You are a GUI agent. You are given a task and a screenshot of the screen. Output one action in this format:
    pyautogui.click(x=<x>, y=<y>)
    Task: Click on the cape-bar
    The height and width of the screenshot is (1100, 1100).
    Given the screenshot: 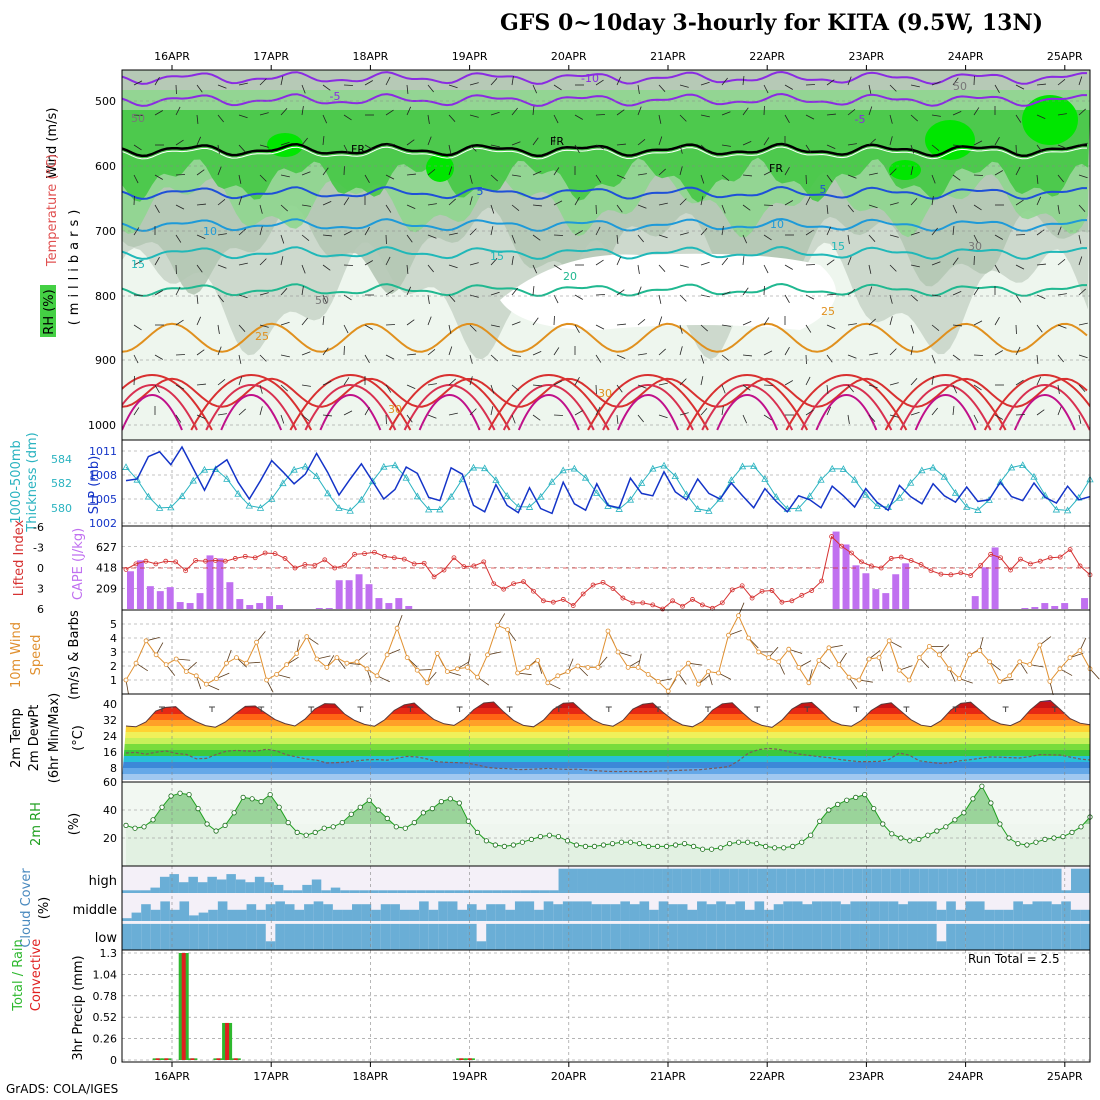 What is the action you would take?
    pyautogui.click(x=399, y=603)
    